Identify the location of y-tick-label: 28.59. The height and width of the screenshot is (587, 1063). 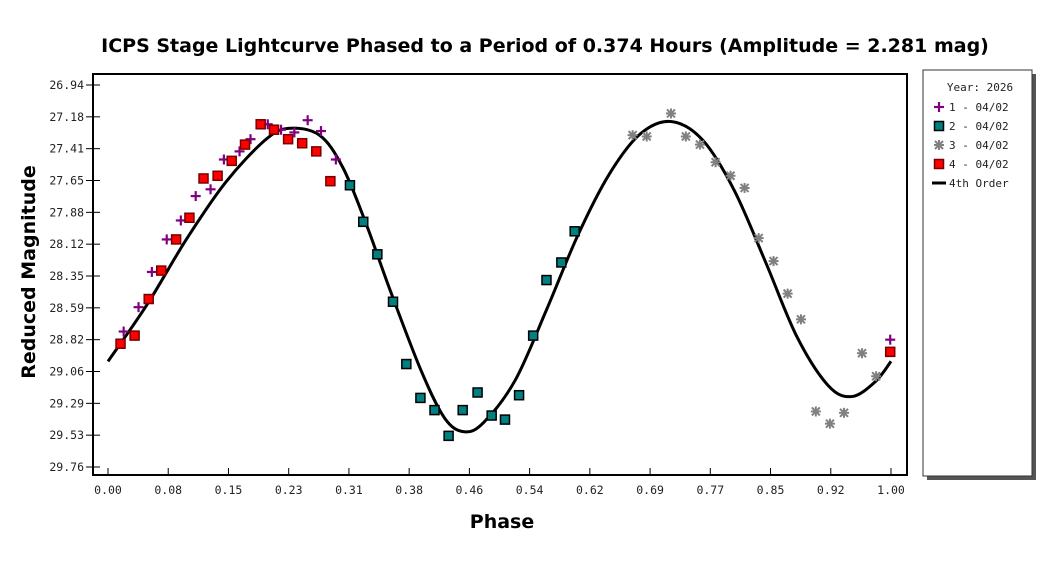
(66, 308).